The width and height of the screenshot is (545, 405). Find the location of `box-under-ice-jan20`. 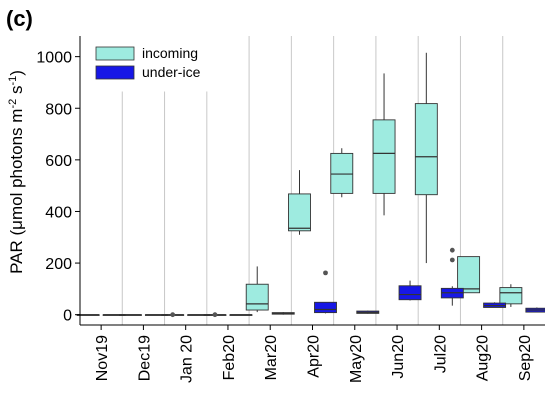

box-under-ice-jan20 is located at coordinates (199, 315).